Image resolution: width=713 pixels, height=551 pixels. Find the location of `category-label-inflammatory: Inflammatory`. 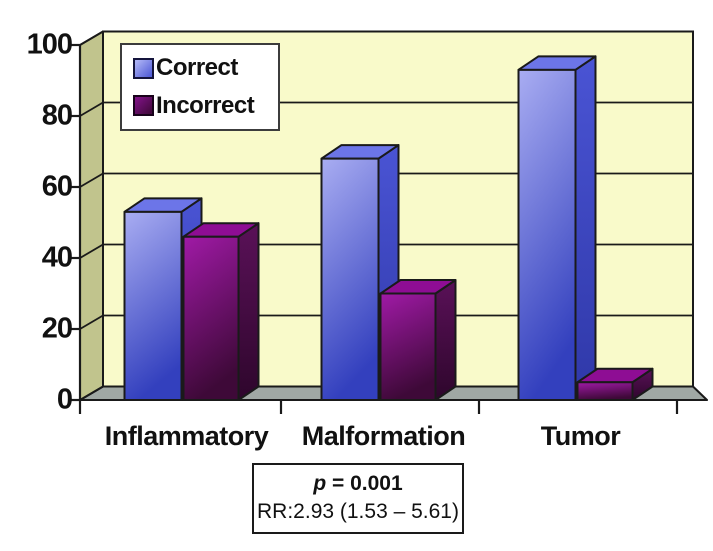

category-label-inflammatory: Inflammatory is located at coordinates (186, 436).